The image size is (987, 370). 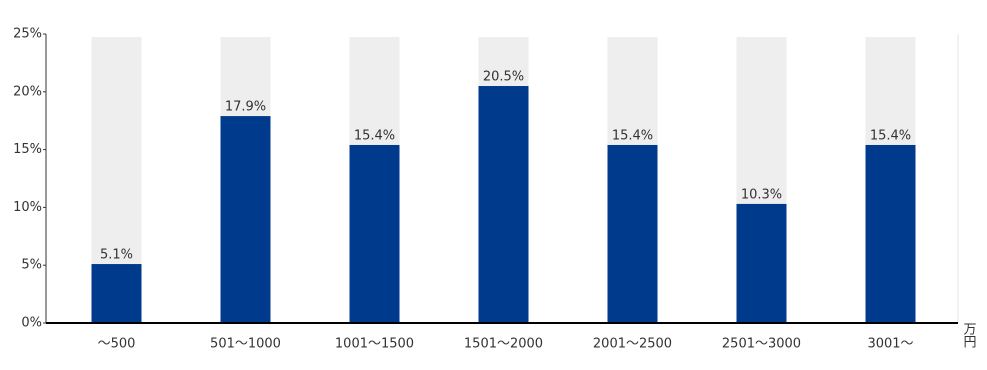 I want to click on x-tick-label: ～500, so click(x=117, y=344).